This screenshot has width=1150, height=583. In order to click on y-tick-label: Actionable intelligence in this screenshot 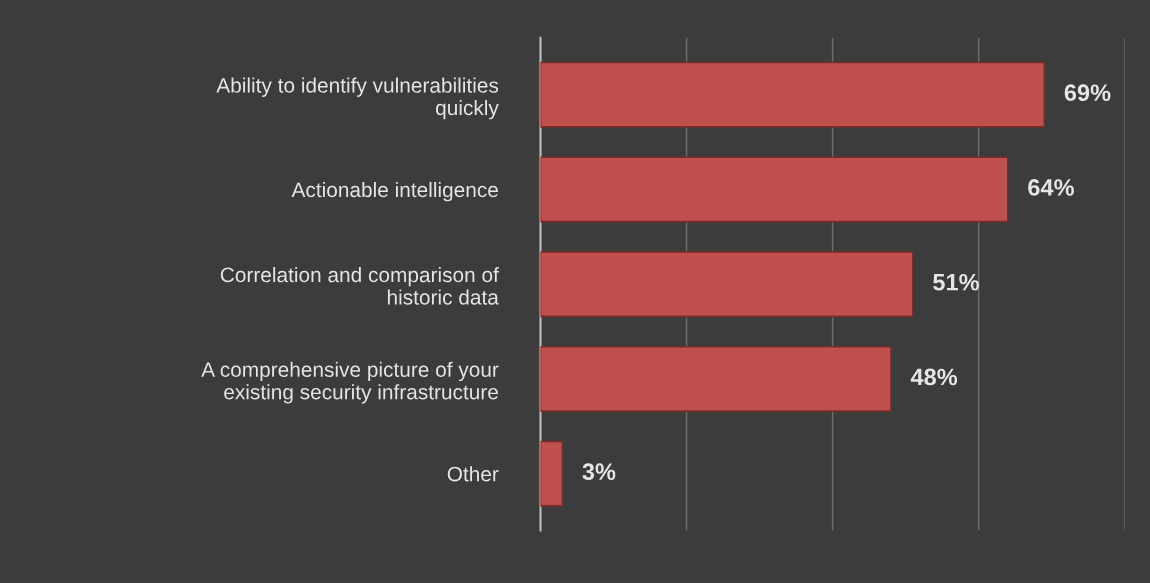, I will do `click(394, 191)`.